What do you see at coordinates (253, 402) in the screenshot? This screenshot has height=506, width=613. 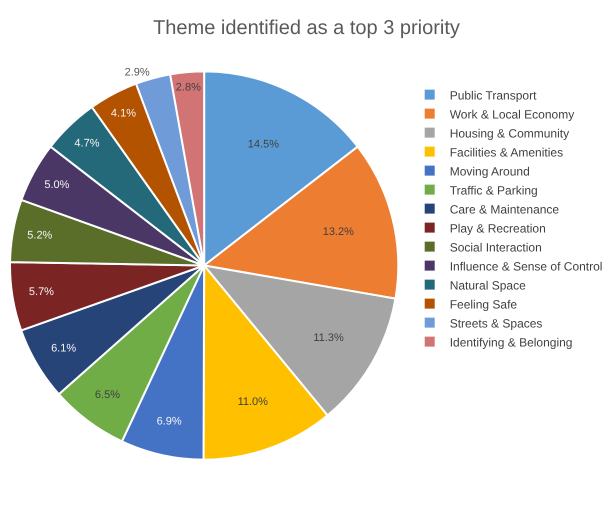 I see `data-label: 11.0%` at bounding box center [253, 402].